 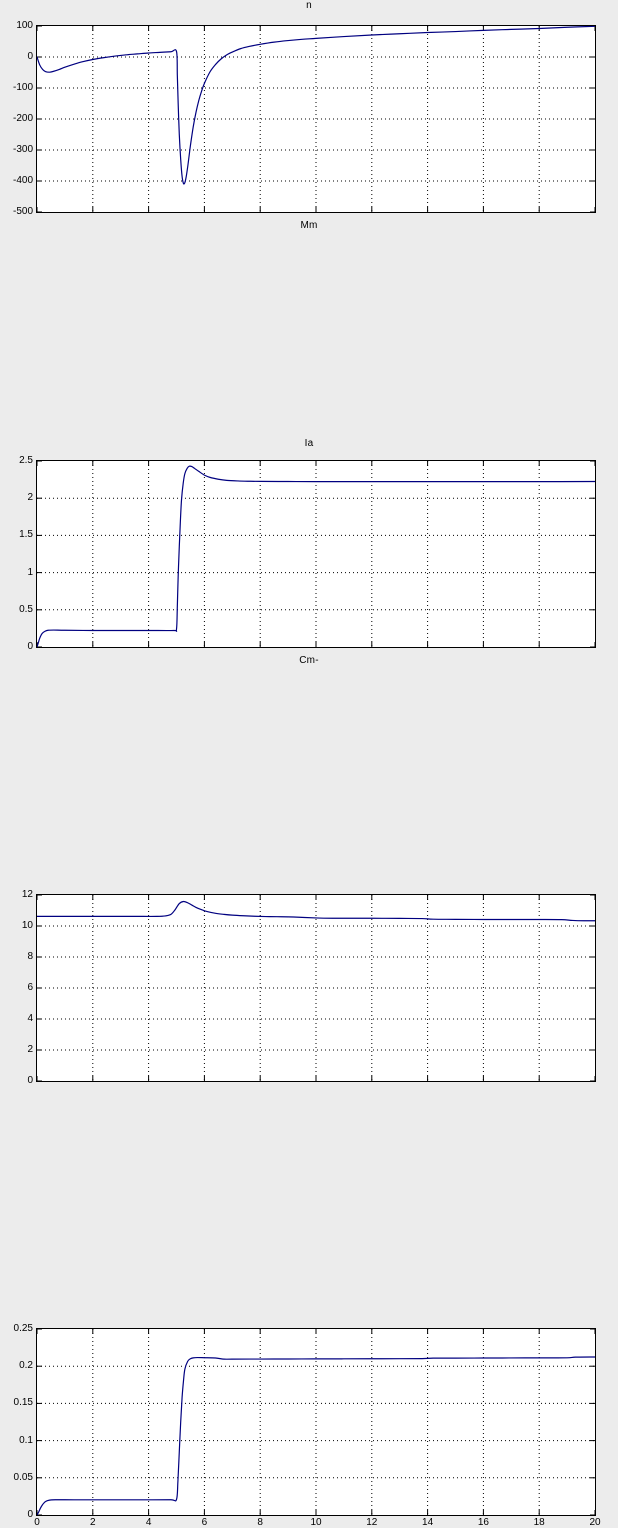 What do you see at coordinates (23, 1328) in the screenshot?
I see `y-axis-tick-label: 0.25` at bounding box center [23, 1328].